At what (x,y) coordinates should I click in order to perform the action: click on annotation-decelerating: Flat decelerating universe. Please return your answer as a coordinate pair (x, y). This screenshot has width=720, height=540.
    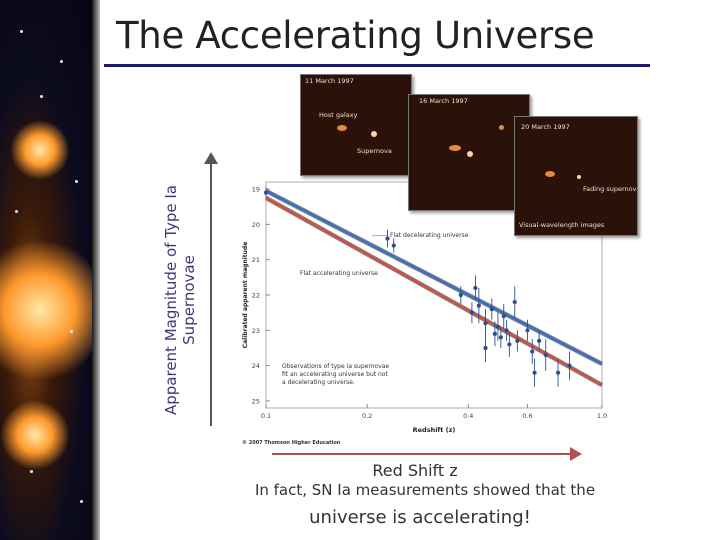
    Looking at the image, I should click on (429, 235).